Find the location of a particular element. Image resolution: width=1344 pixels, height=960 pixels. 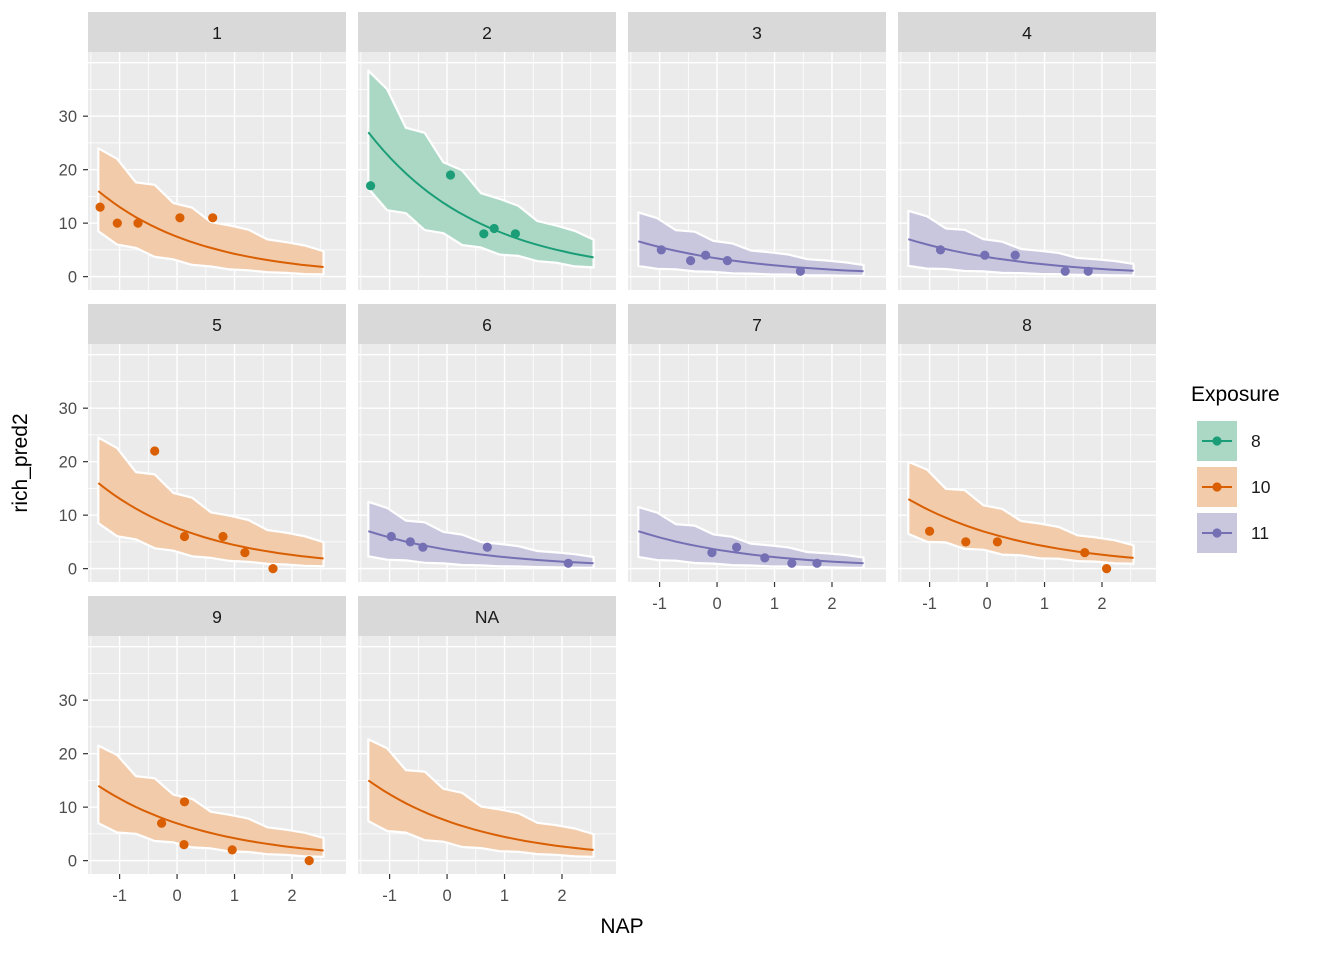

legend-label: 8 is located at coordinates (1256, 441).